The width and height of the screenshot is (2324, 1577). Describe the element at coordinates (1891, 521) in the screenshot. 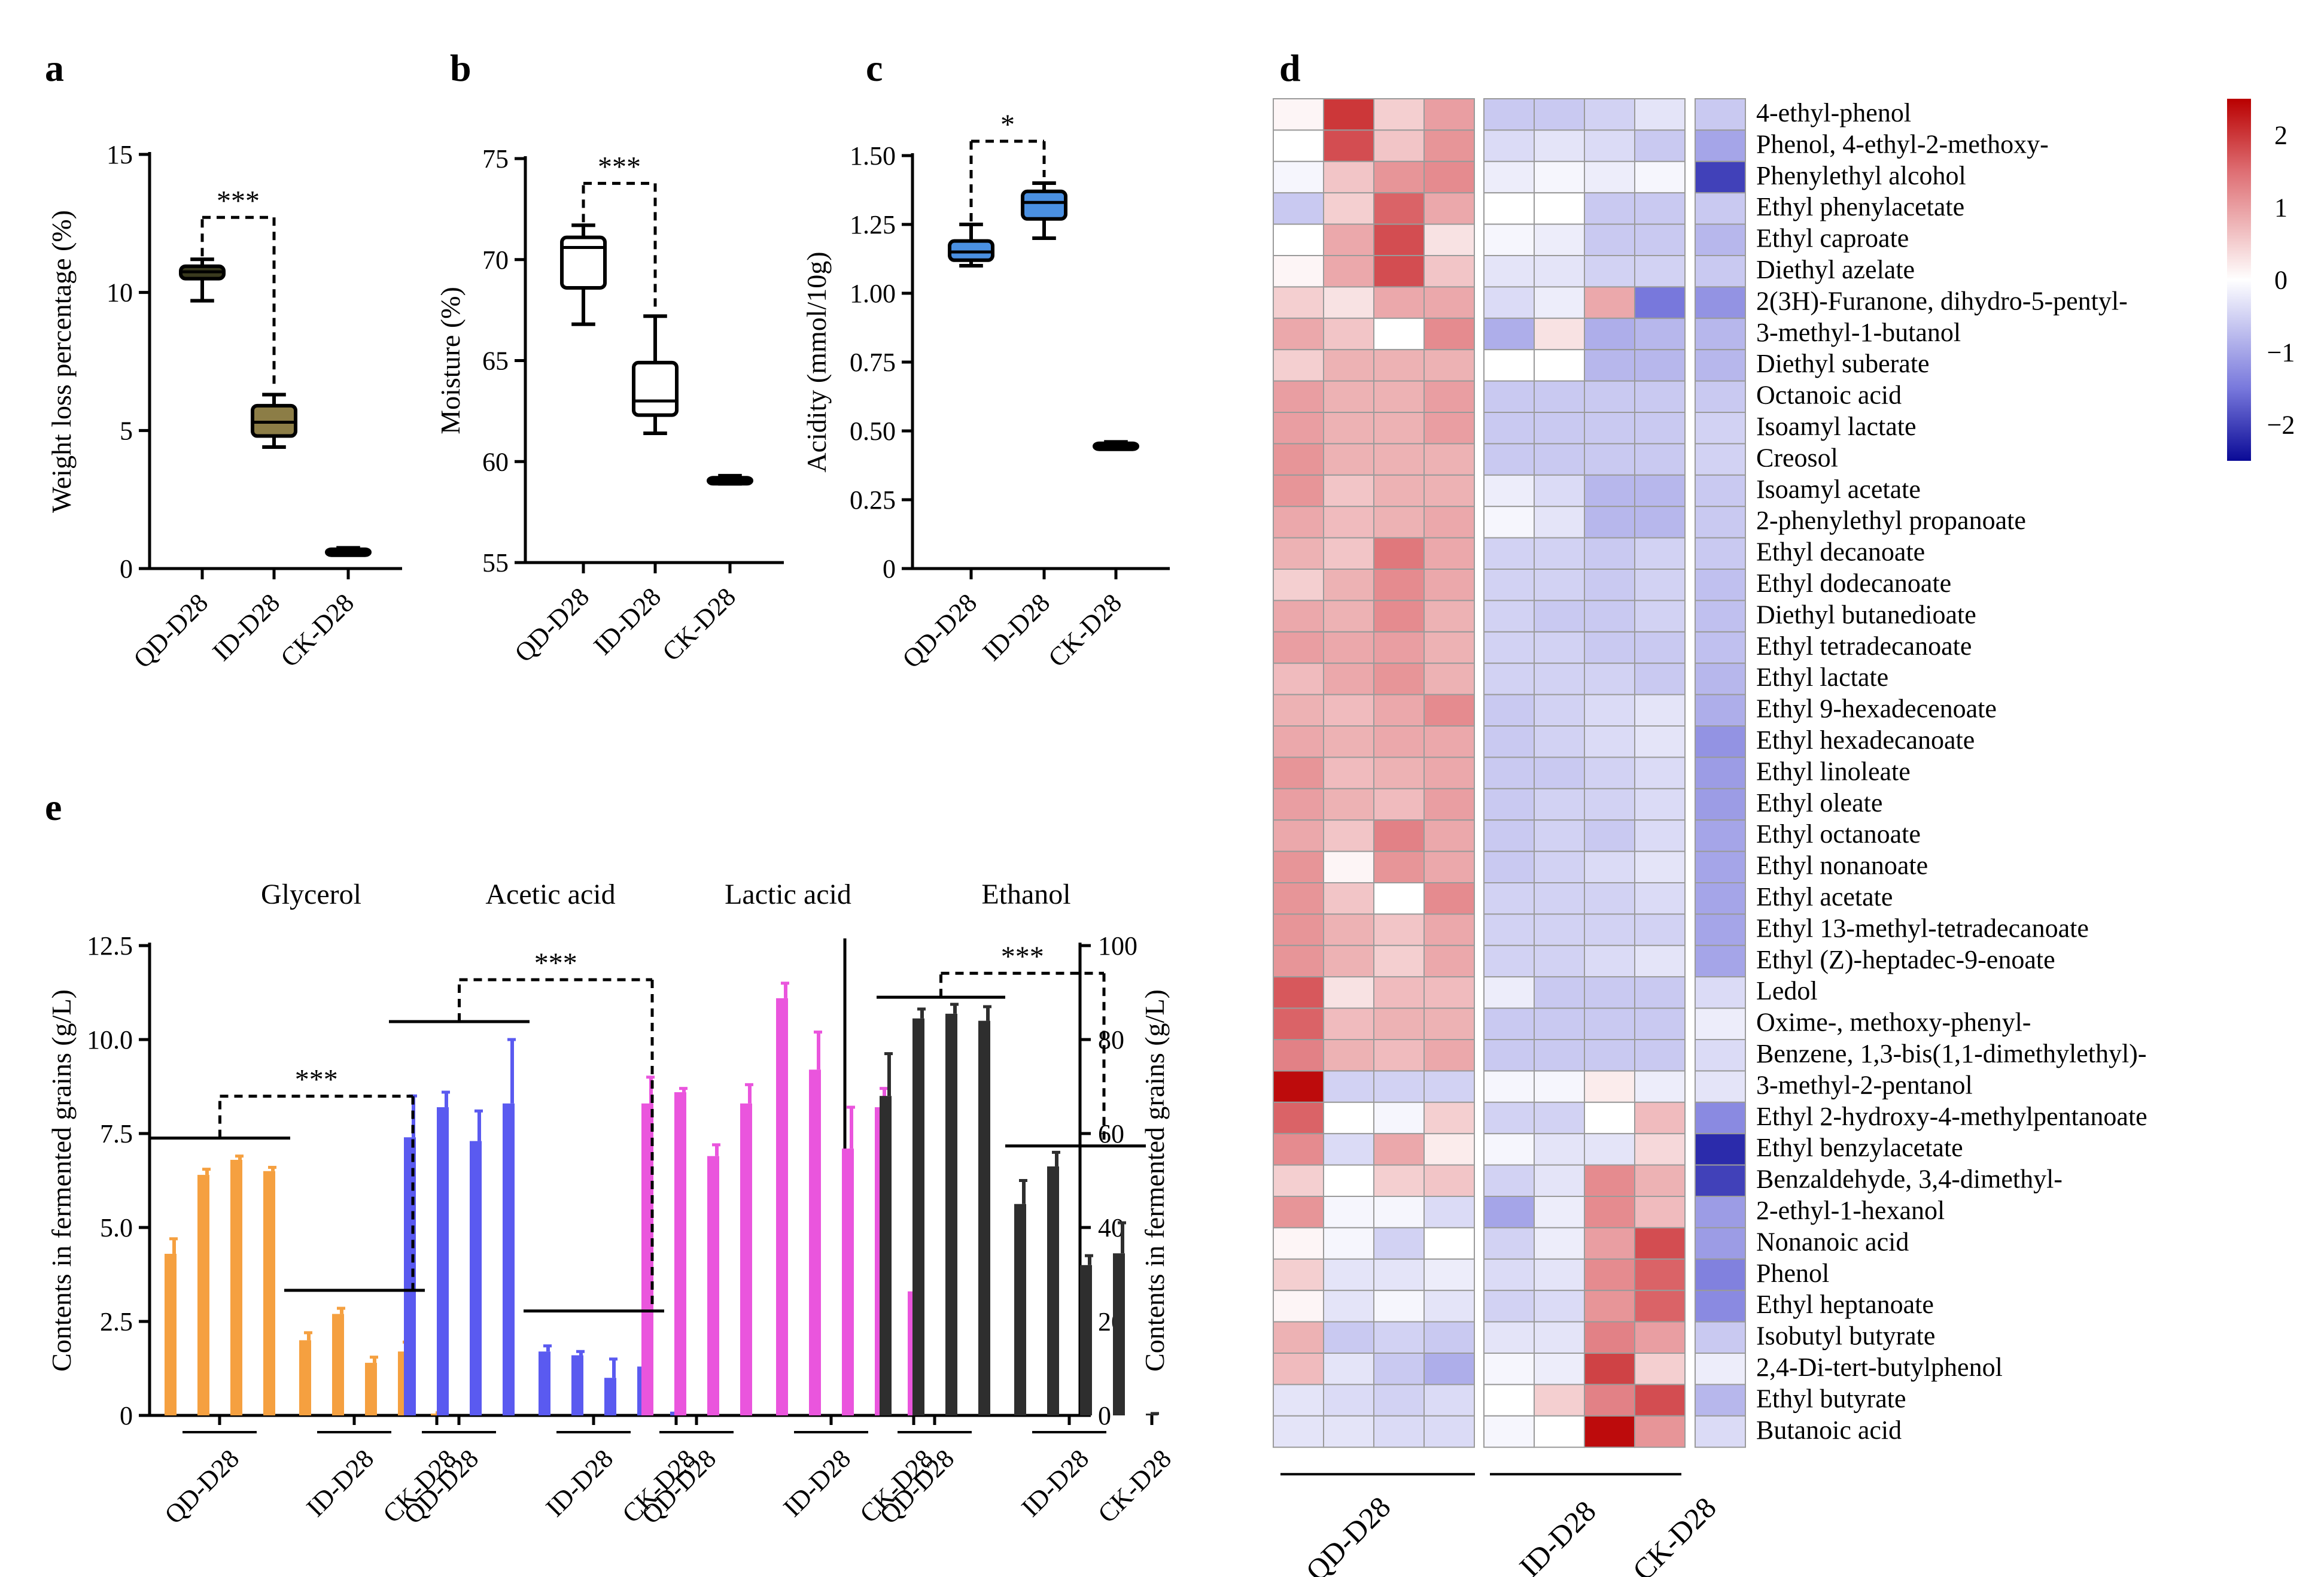

I see `heatmap-row-label: 2-phenylethyl propanoate` at that location.